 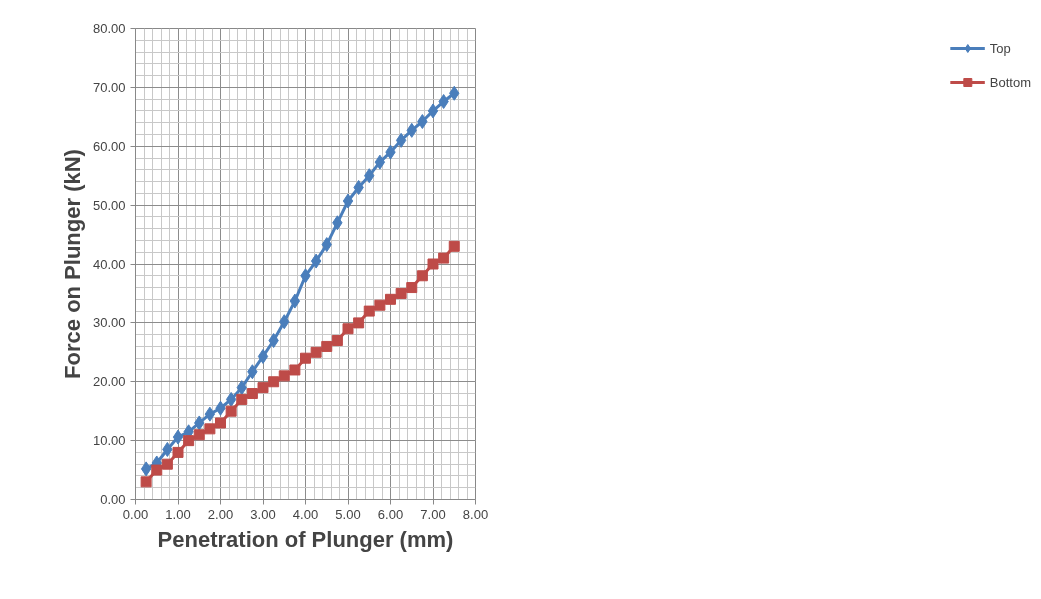 I want to click on y-tick-label: 0.00, so click(x=113, y=499).